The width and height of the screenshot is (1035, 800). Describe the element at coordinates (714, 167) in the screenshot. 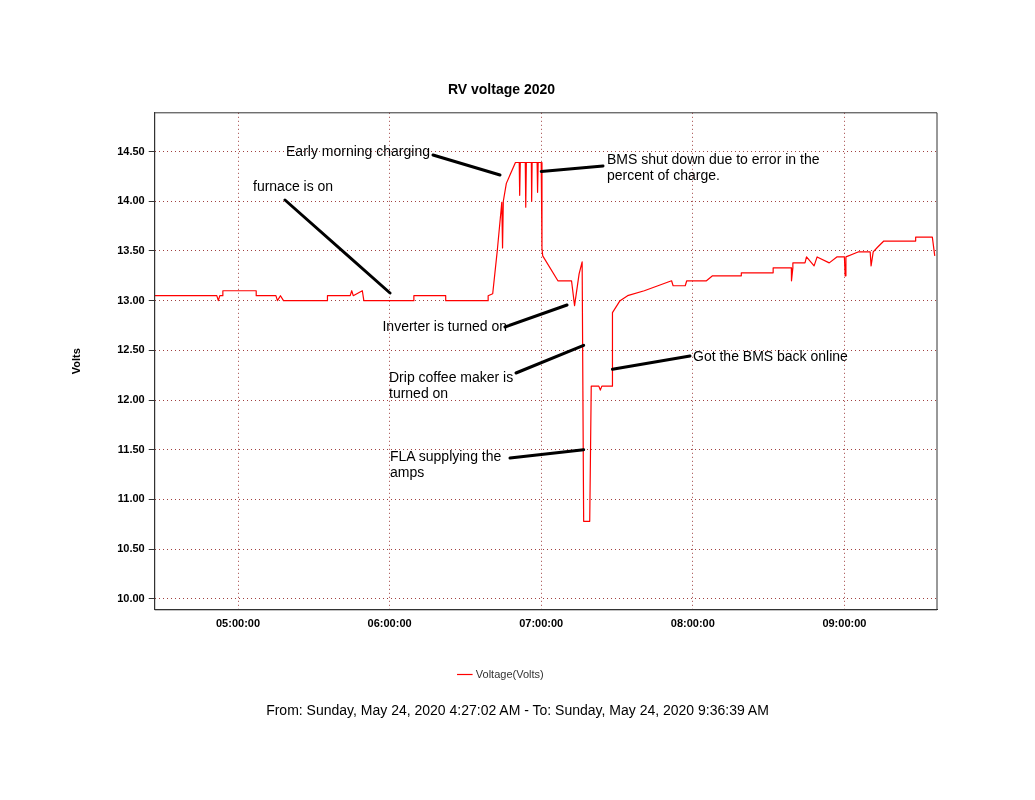

I see `annotation: BMS shut down due to error in the percent of charge.` at that location.